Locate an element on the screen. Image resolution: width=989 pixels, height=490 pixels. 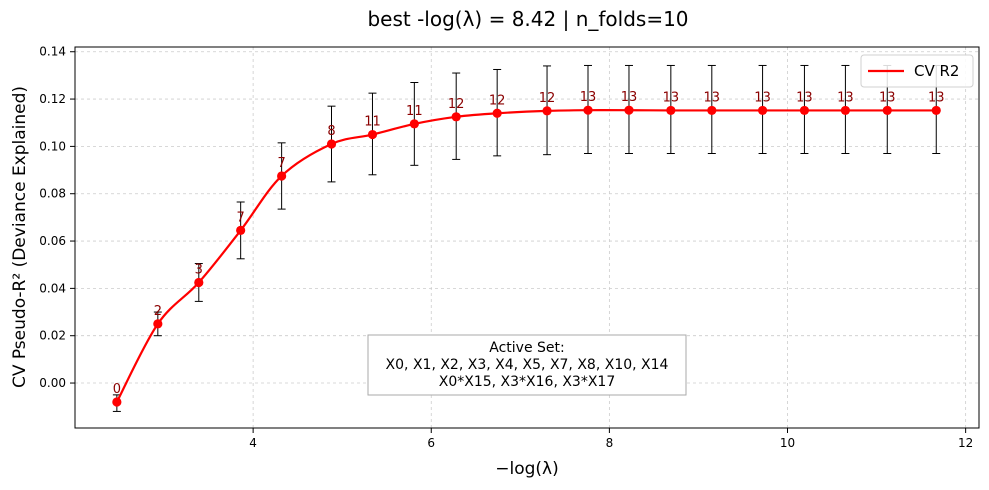
y-tick-label: 0.04 is located at coordinates (52, 288).